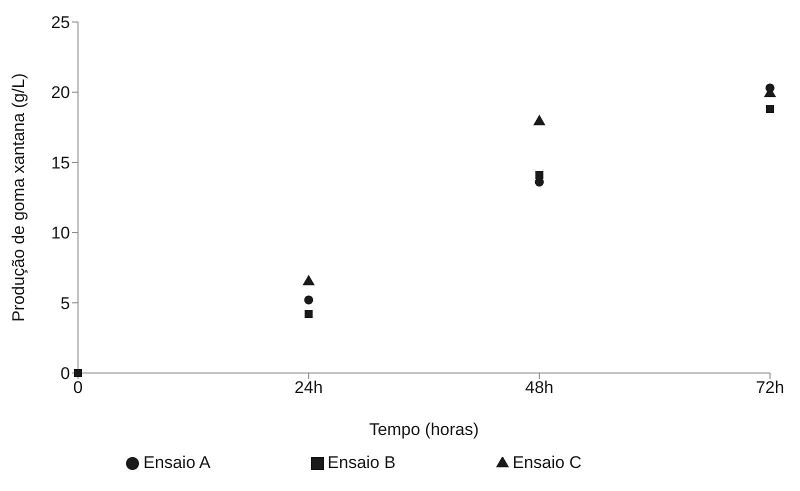 This screenshot has width=800, height=491. I want to click on y-tick-label: 25, so click(60, 22).